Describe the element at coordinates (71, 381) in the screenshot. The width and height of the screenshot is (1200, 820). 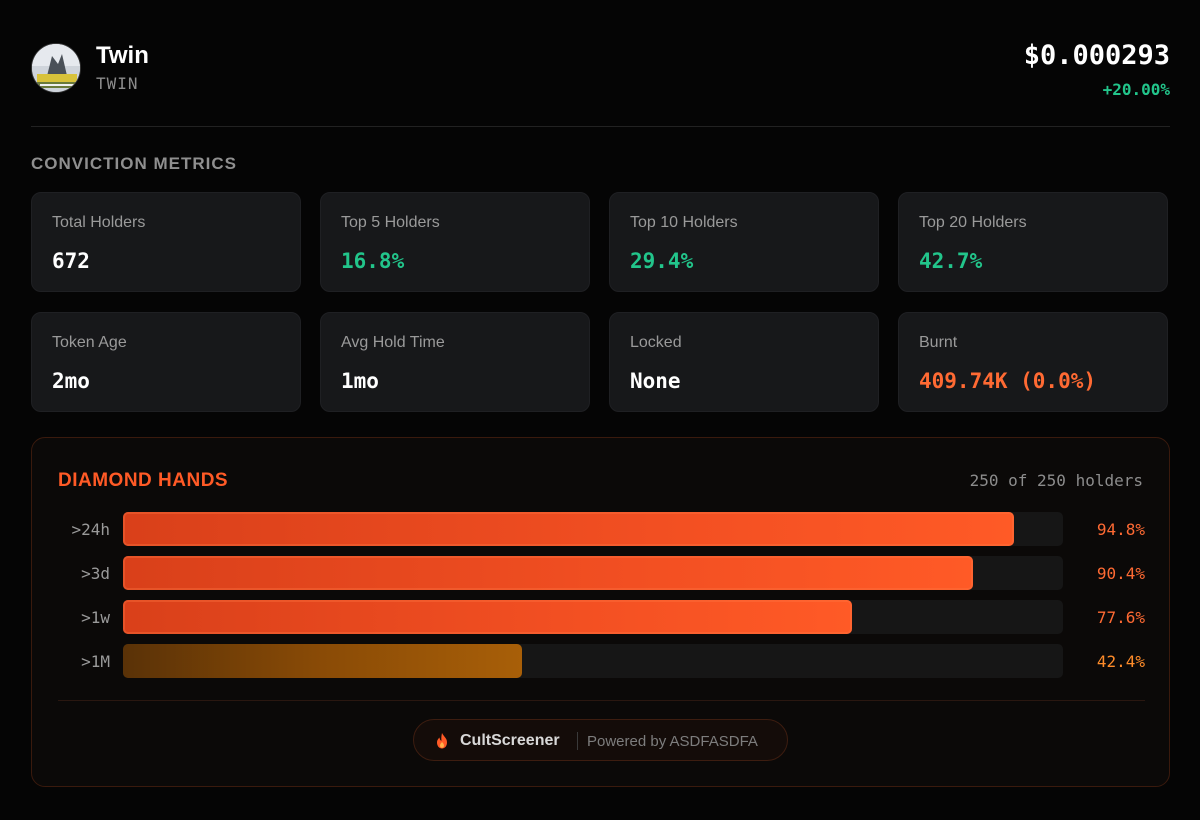
I see `metric-value: 2mo` at that location.